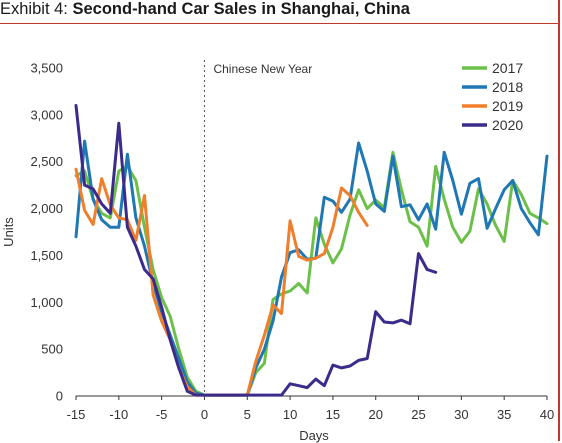  Describe the element at coordinates (507, 125) in the screenshot. I see `legend-label-2020: 2020` at that location.